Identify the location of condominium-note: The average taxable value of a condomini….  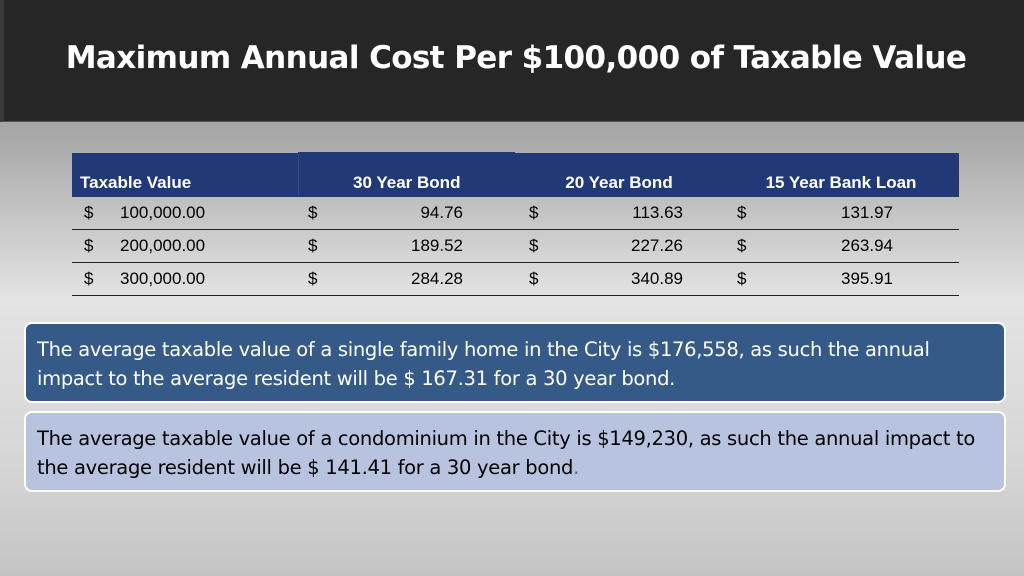
(515, 451).